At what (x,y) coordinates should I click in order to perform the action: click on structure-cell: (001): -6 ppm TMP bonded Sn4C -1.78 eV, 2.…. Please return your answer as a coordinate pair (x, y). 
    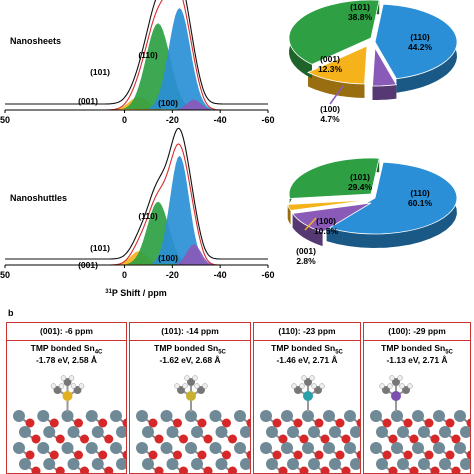
    Looking at the image, I should click on (66, 398).